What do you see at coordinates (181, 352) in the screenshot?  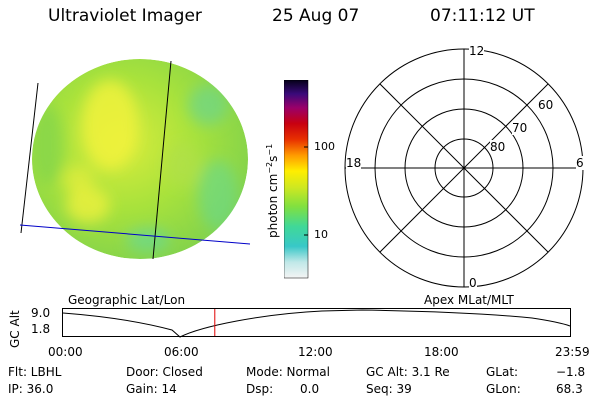 I see `time-tick-0600: 06:00` at bounding box center [181, 352].